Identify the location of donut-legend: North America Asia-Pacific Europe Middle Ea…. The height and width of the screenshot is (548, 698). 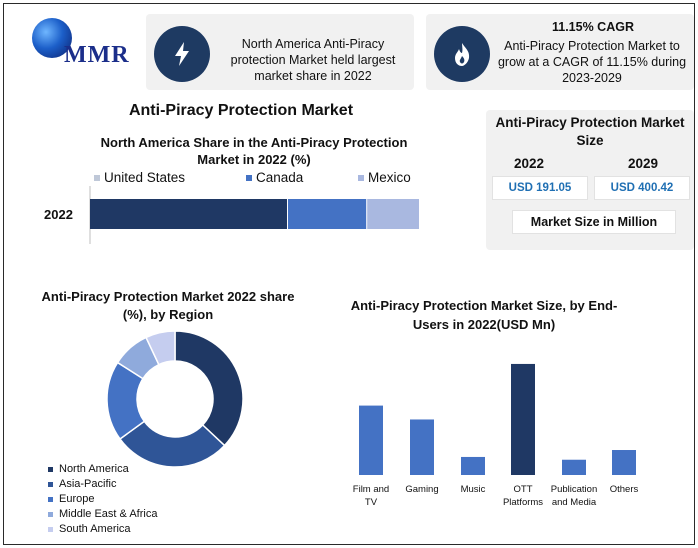
(102, 499).